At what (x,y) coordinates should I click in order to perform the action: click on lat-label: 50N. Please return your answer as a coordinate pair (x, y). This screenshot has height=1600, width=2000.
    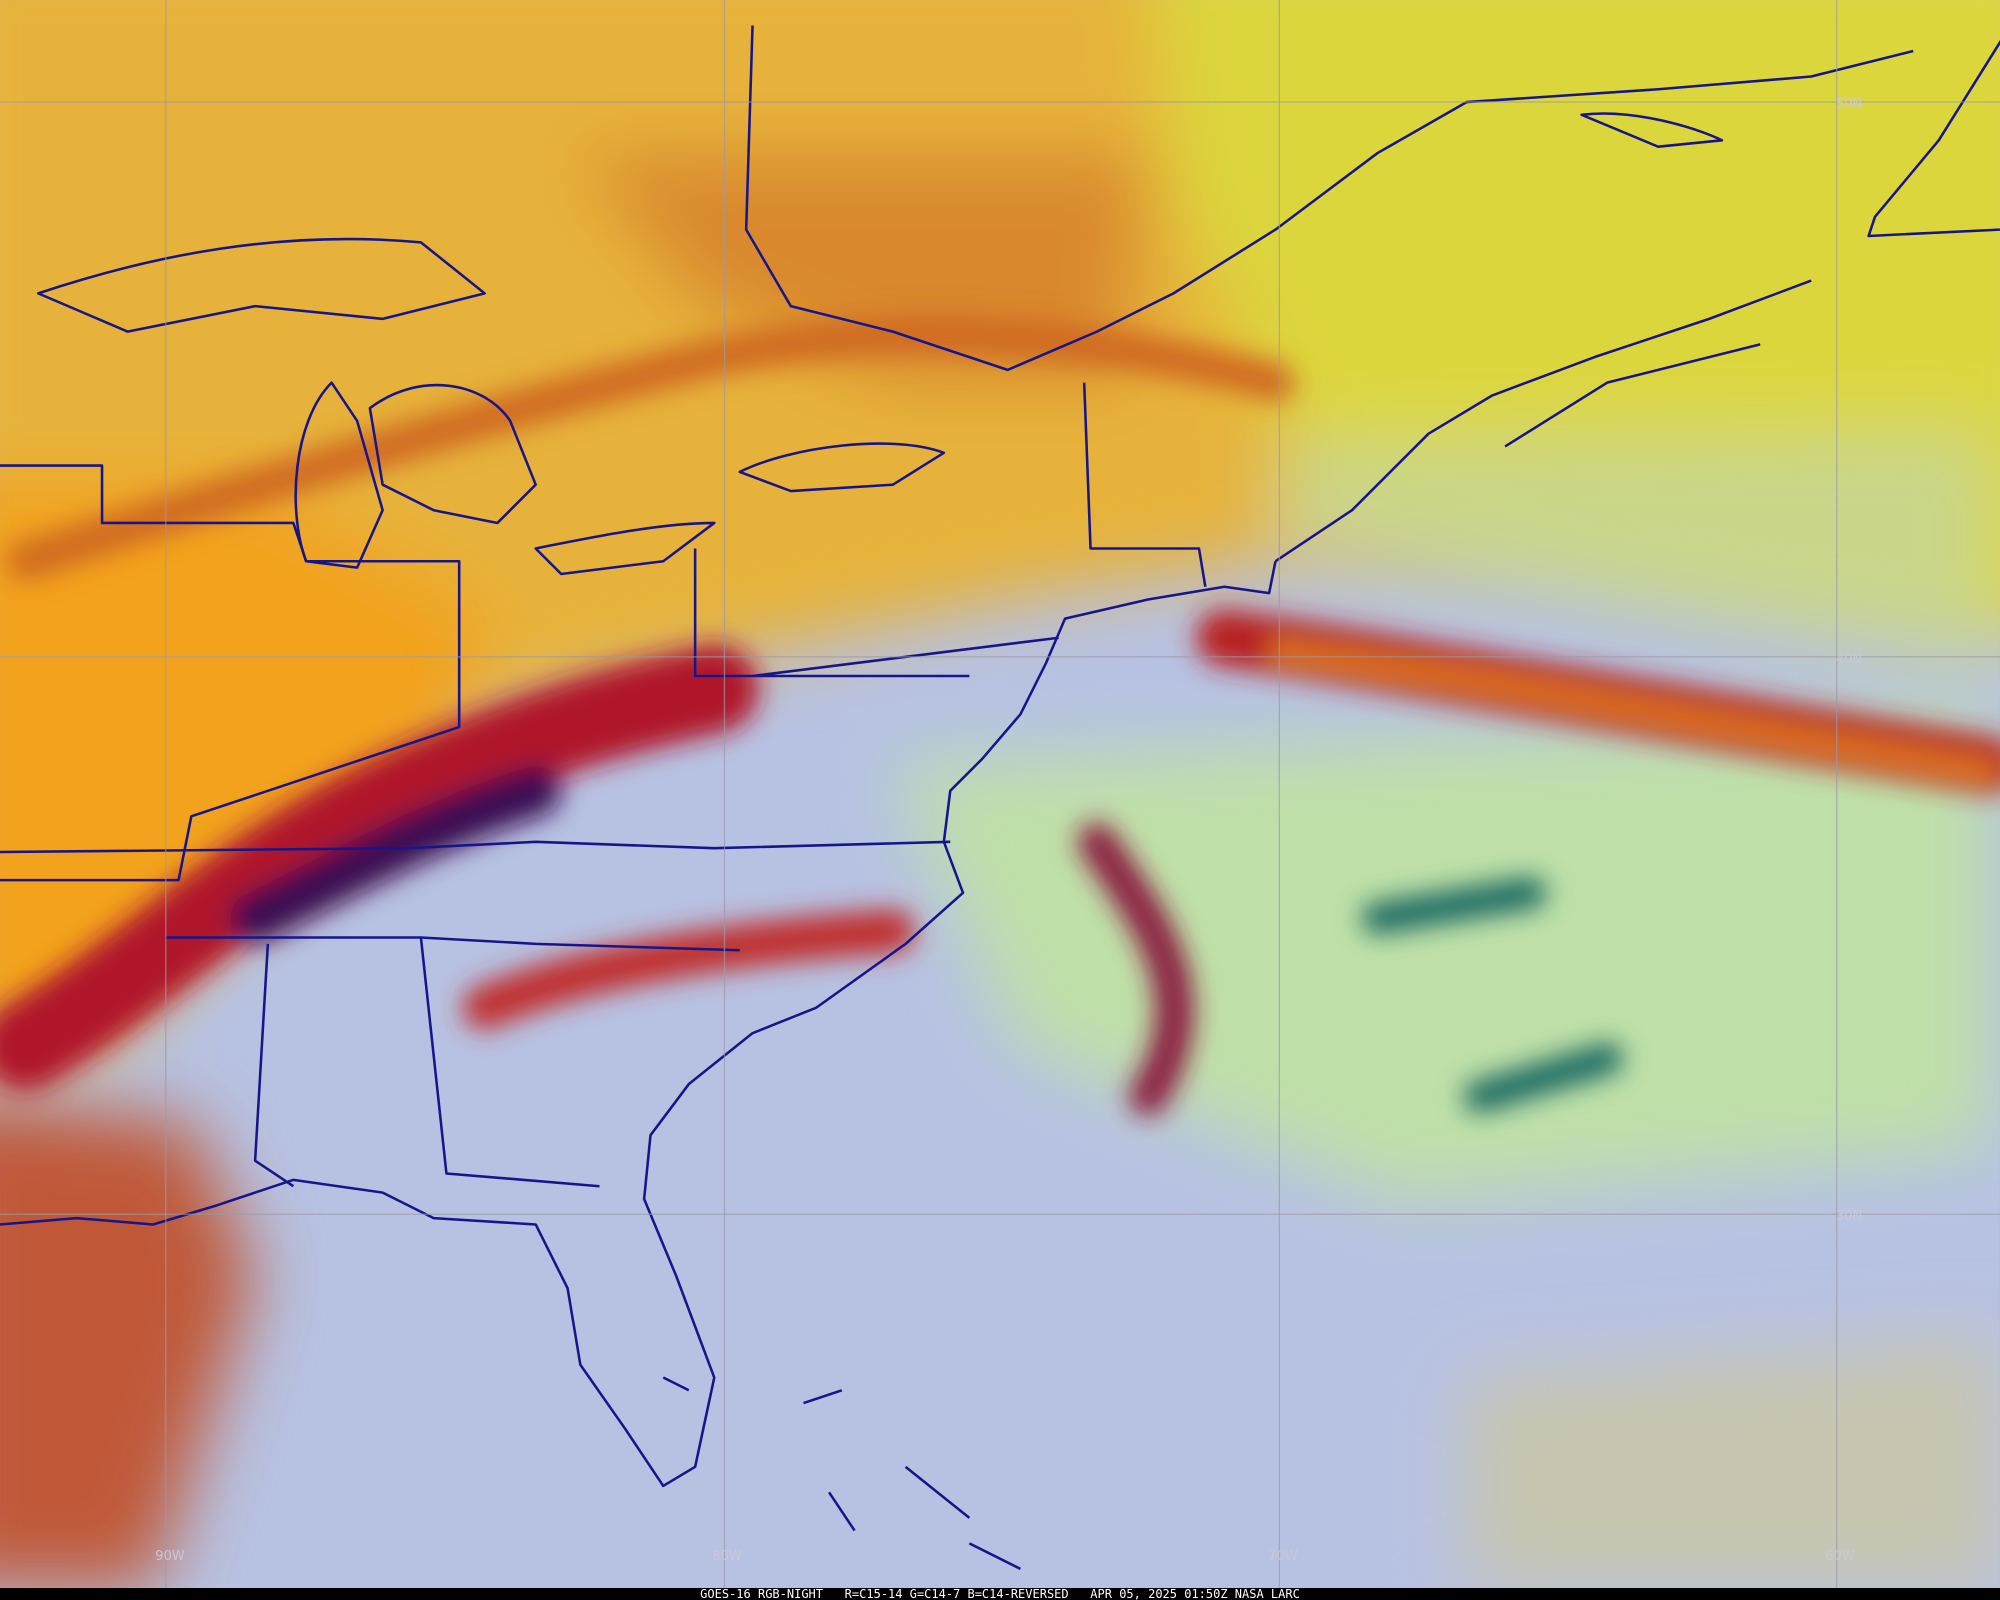
    Looking at the image, I should click on (1849, 104).